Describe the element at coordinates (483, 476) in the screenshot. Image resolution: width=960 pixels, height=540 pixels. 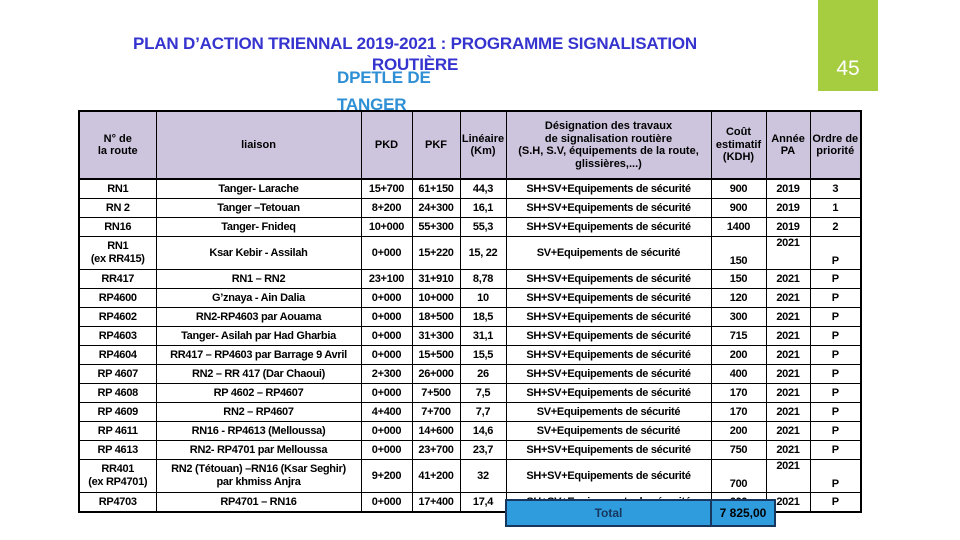
I see `table-cell: 32` at that location.